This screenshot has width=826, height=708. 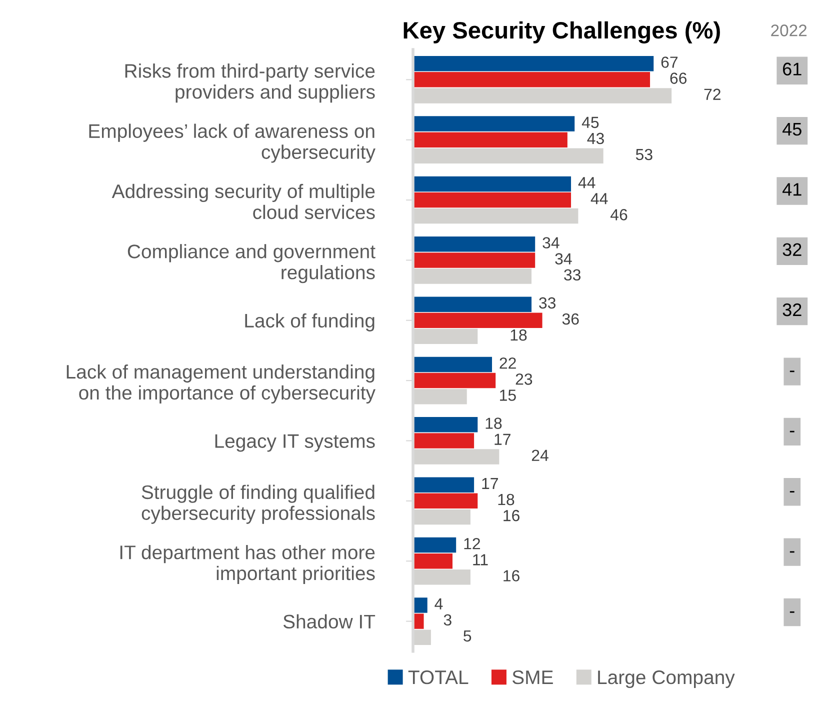 I want to click on data-label: 72, so click(x=712, y=94).